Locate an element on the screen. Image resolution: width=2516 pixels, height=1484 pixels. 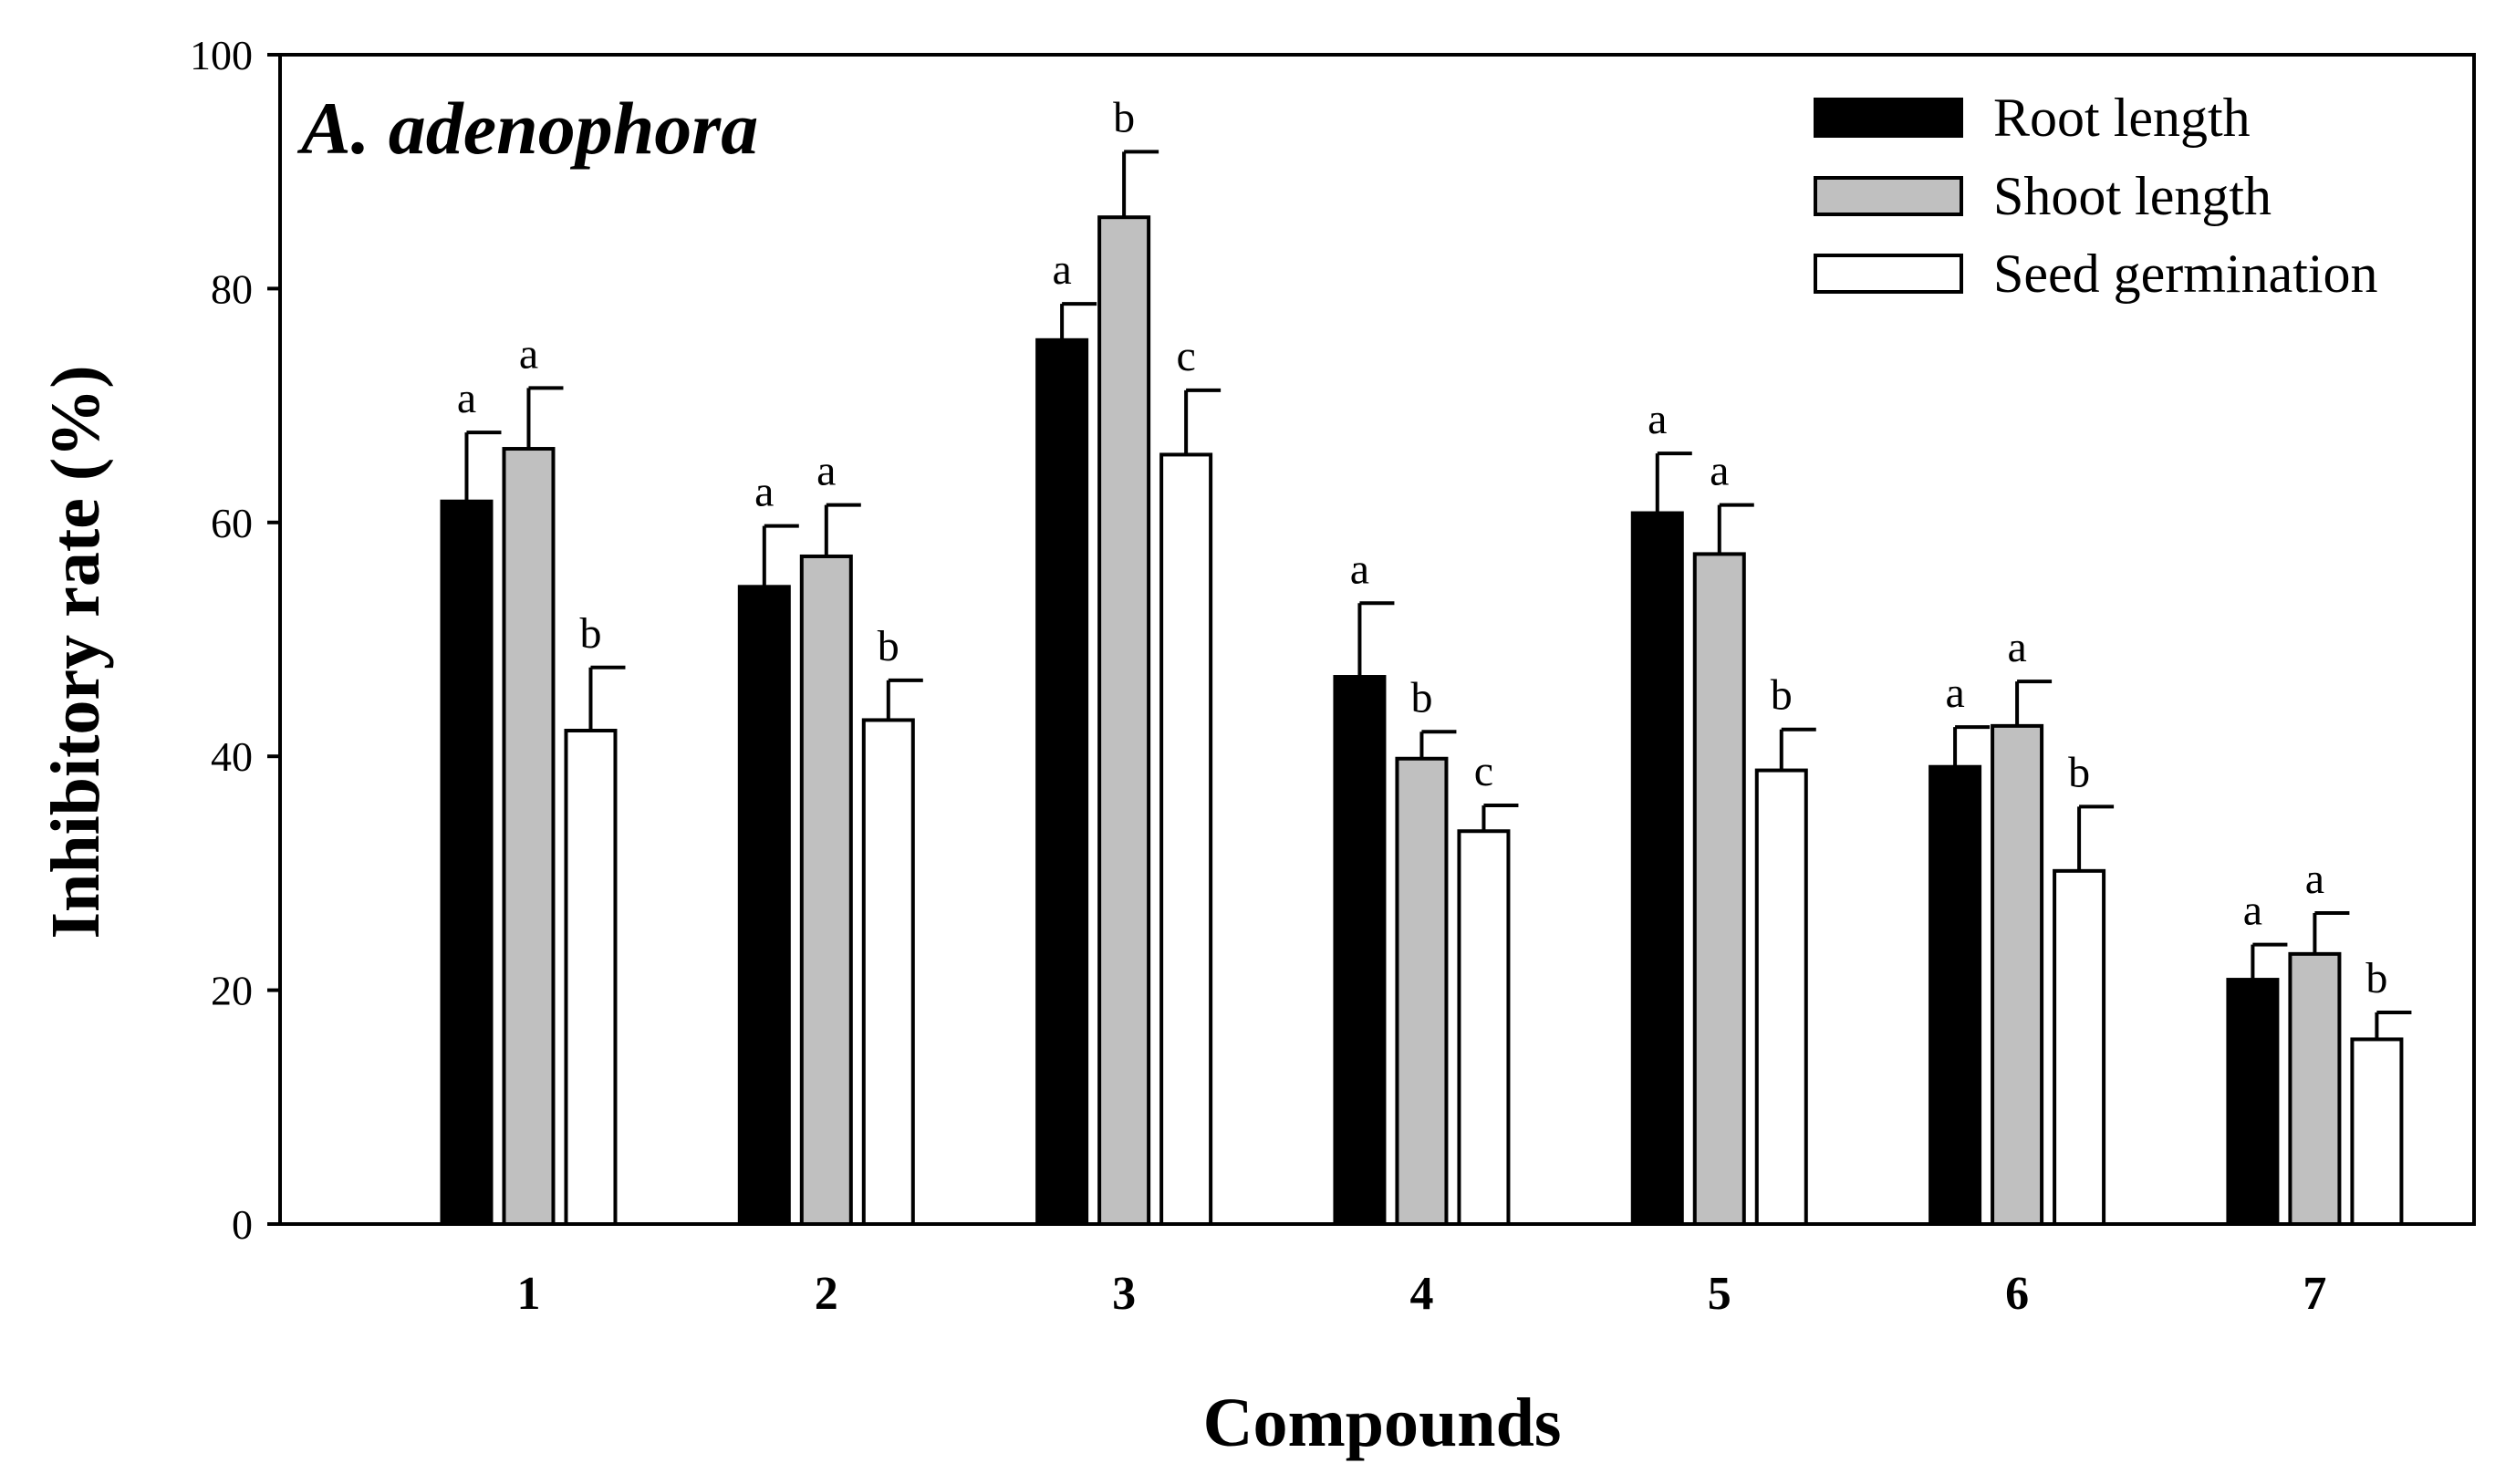
legend-label: Shoot length is located at coordinates (2132, 196).